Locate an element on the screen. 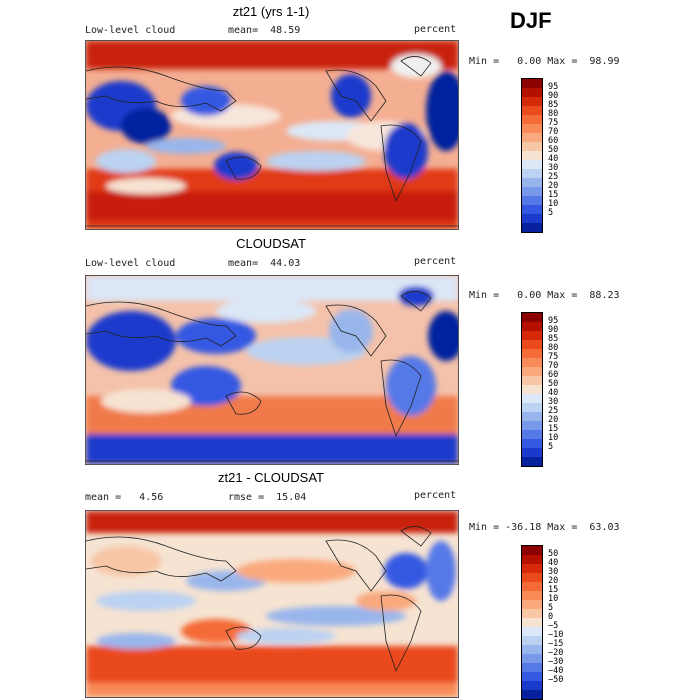  panel-1-map-svg is located at coordinates (272, 135).